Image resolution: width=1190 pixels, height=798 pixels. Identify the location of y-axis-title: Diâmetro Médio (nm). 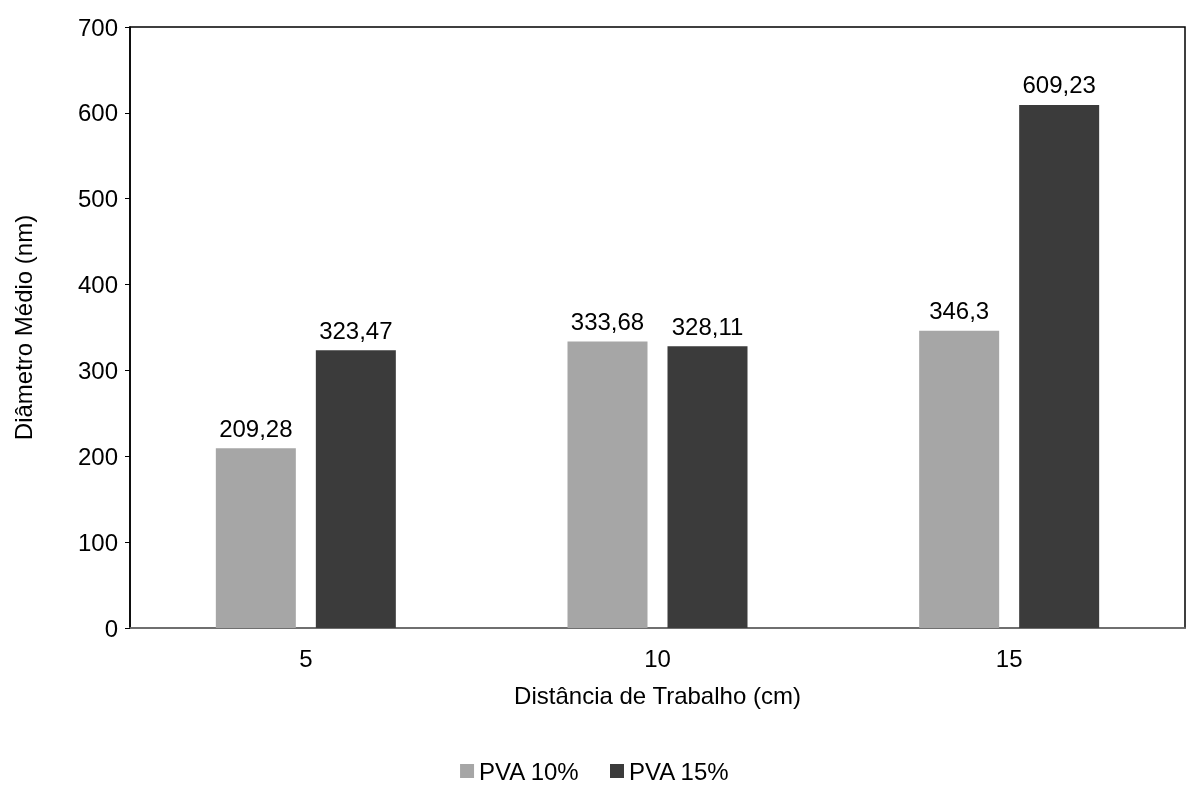
(23, 327).